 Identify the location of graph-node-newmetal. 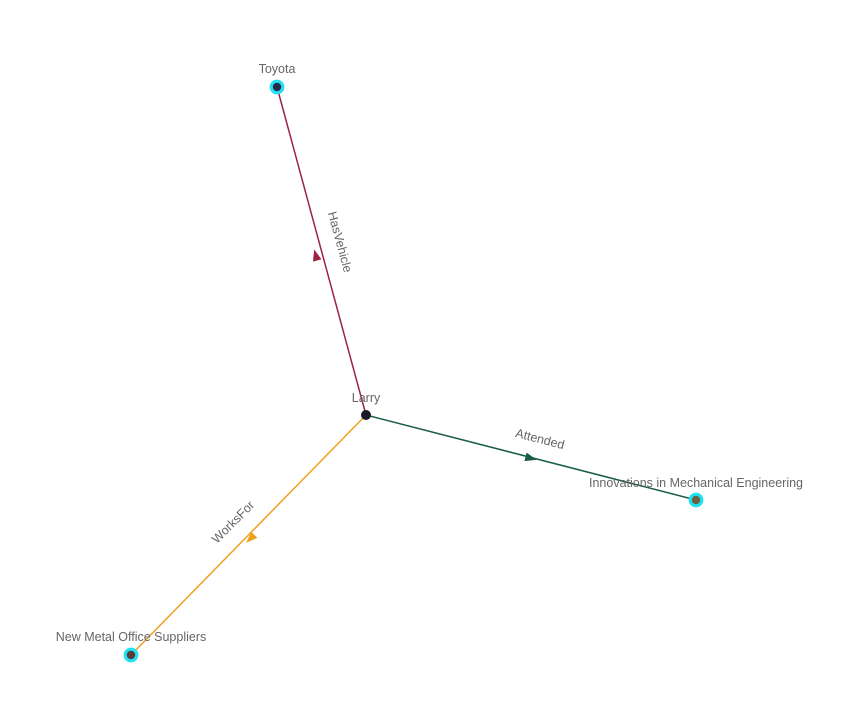
(131, 655).